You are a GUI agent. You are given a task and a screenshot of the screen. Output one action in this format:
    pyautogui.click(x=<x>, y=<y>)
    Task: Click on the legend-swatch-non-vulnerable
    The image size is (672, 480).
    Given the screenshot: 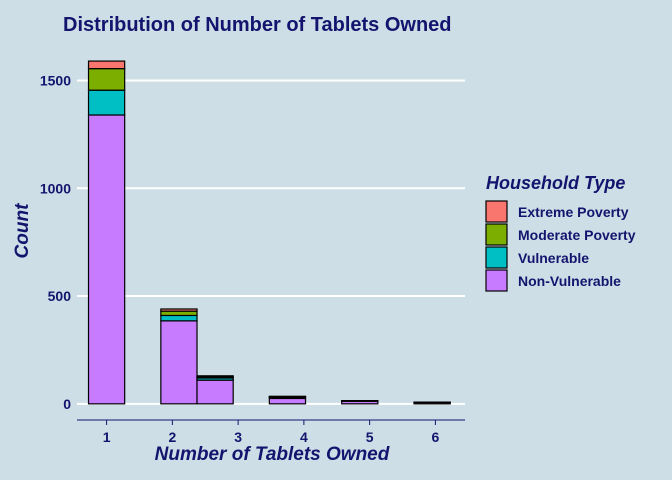 What is the action you would take?
    pyautogui.click(x=496, y=280)
    